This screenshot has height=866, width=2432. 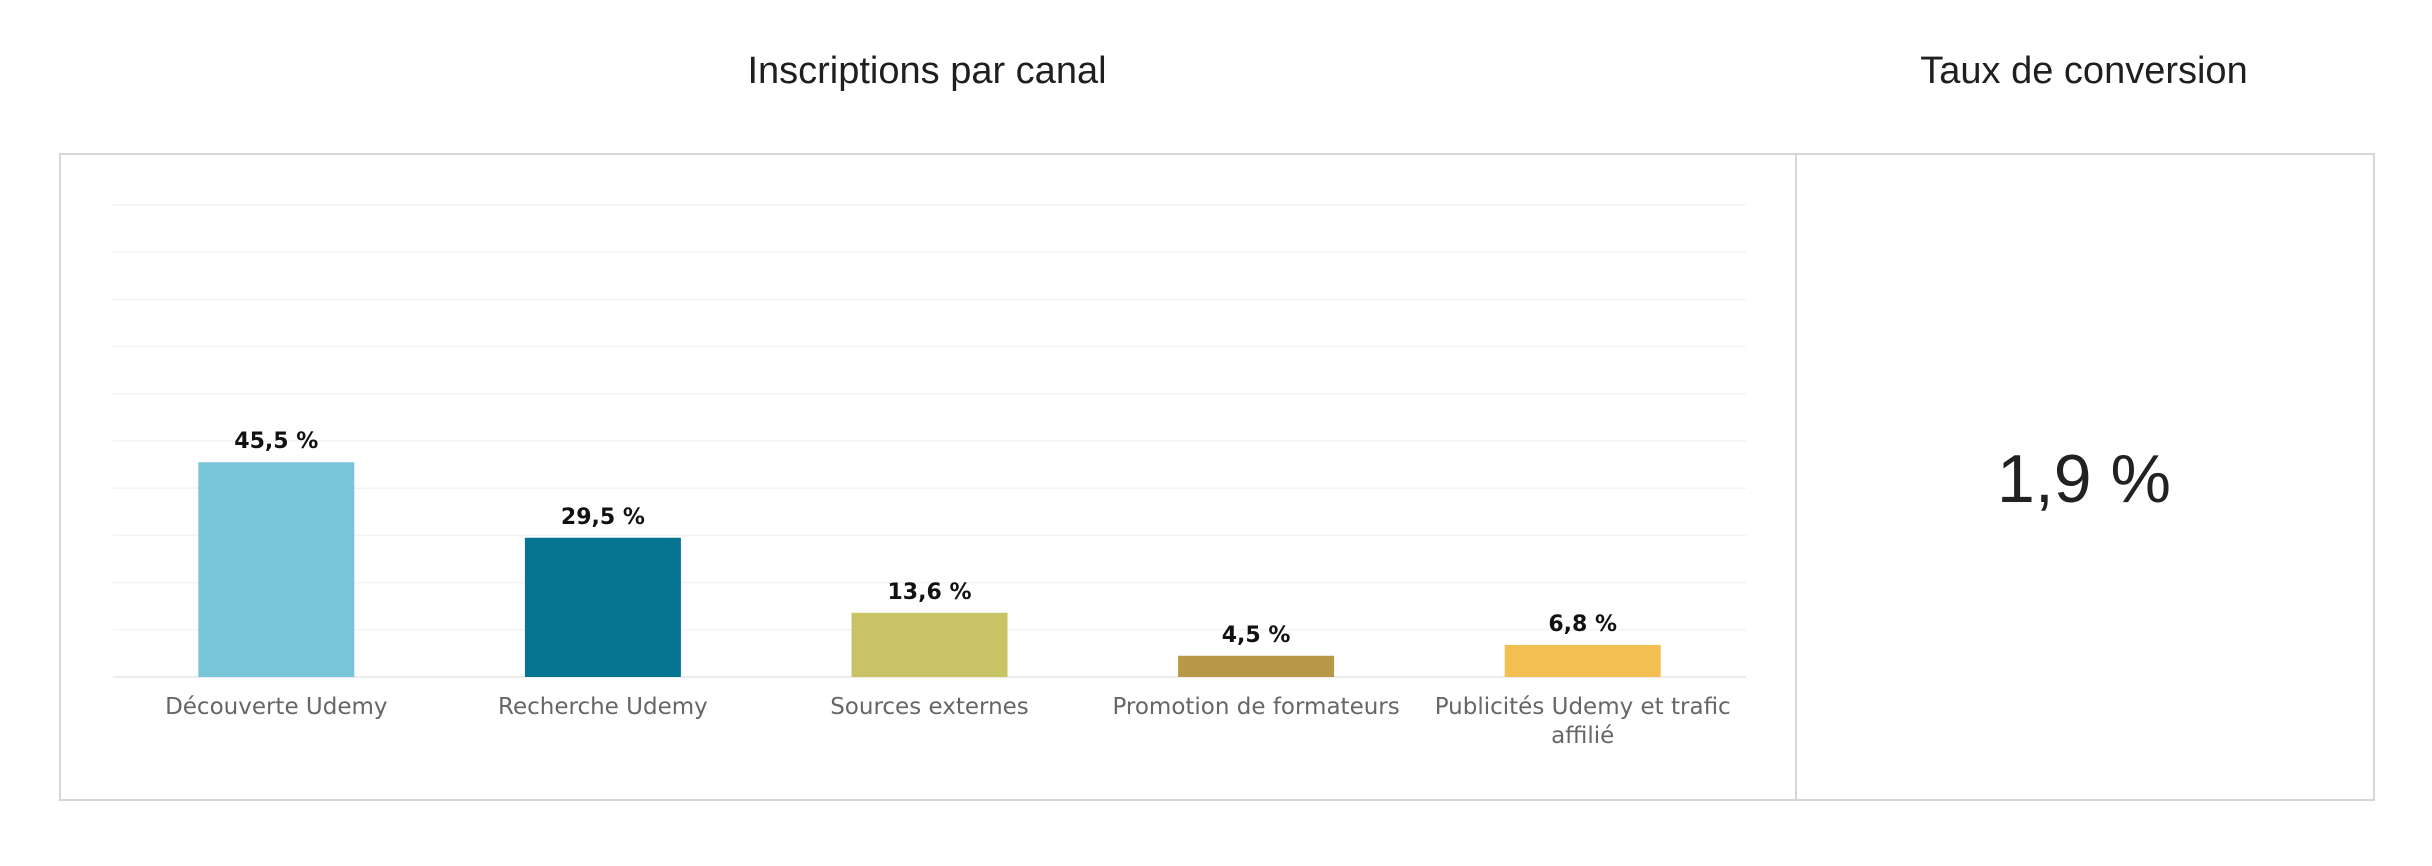 What do you see at coordinates (1582, 624) in the screenshot?
I see `data-label: 6,8 %` at bounding box center [1582, 624].